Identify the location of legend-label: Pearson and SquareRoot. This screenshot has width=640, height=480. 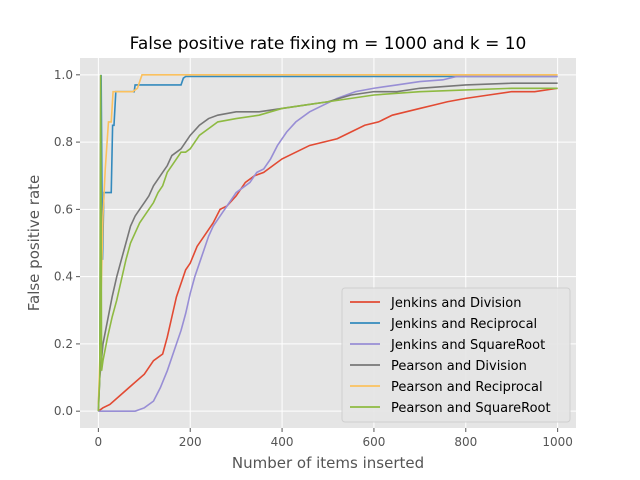
(471, 408).